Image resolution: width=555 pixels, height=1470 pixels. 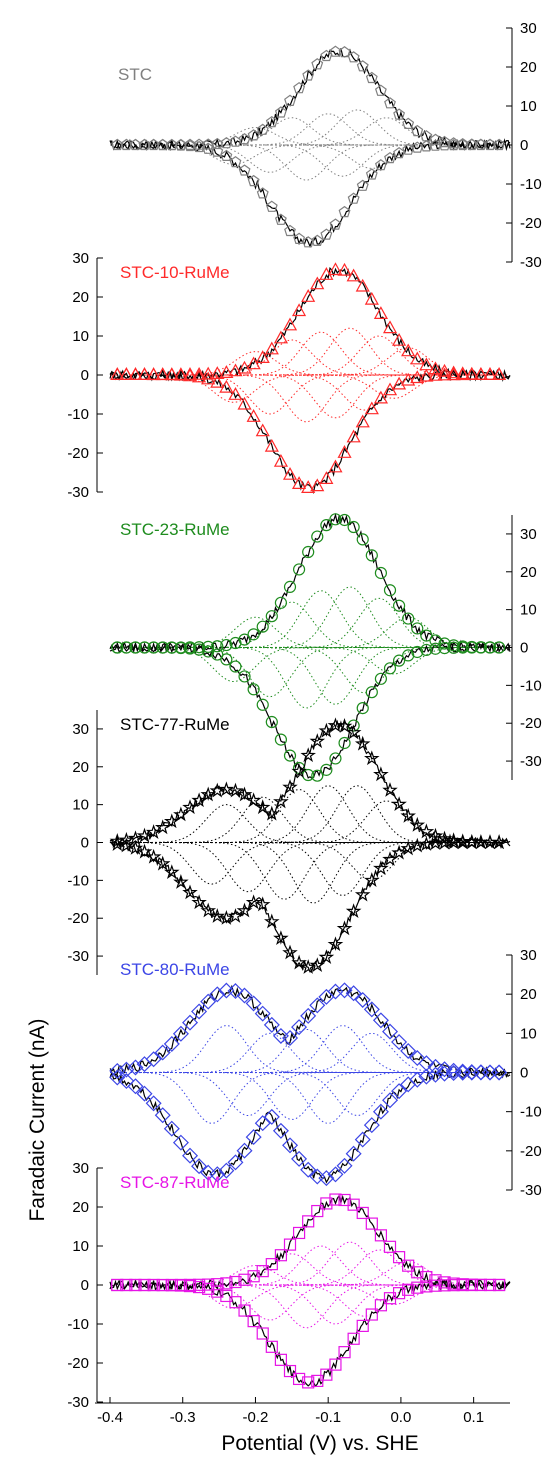 What do you see at coordinates (183, 1417) in the screenshot?
I see `x-tick-label: -0.3` at bounding box center [183, 1417].